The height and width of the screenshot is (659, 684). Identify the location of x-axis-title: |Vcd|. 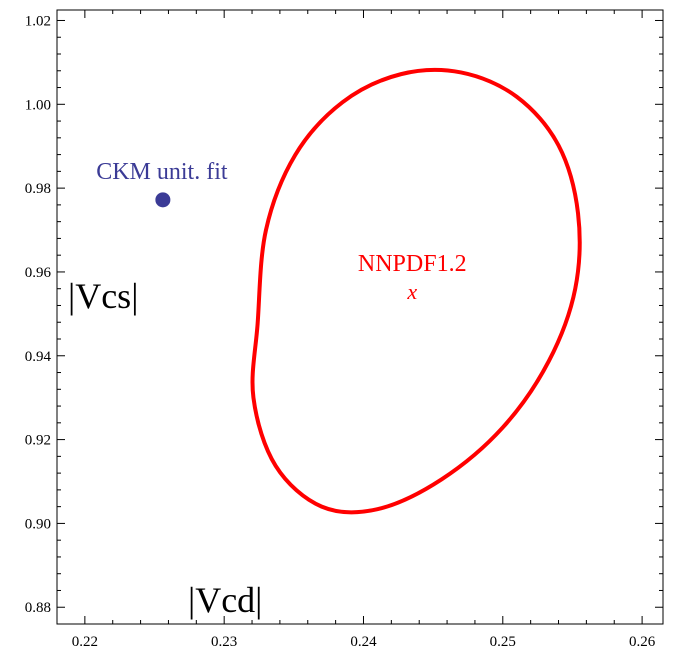
(225, 600).